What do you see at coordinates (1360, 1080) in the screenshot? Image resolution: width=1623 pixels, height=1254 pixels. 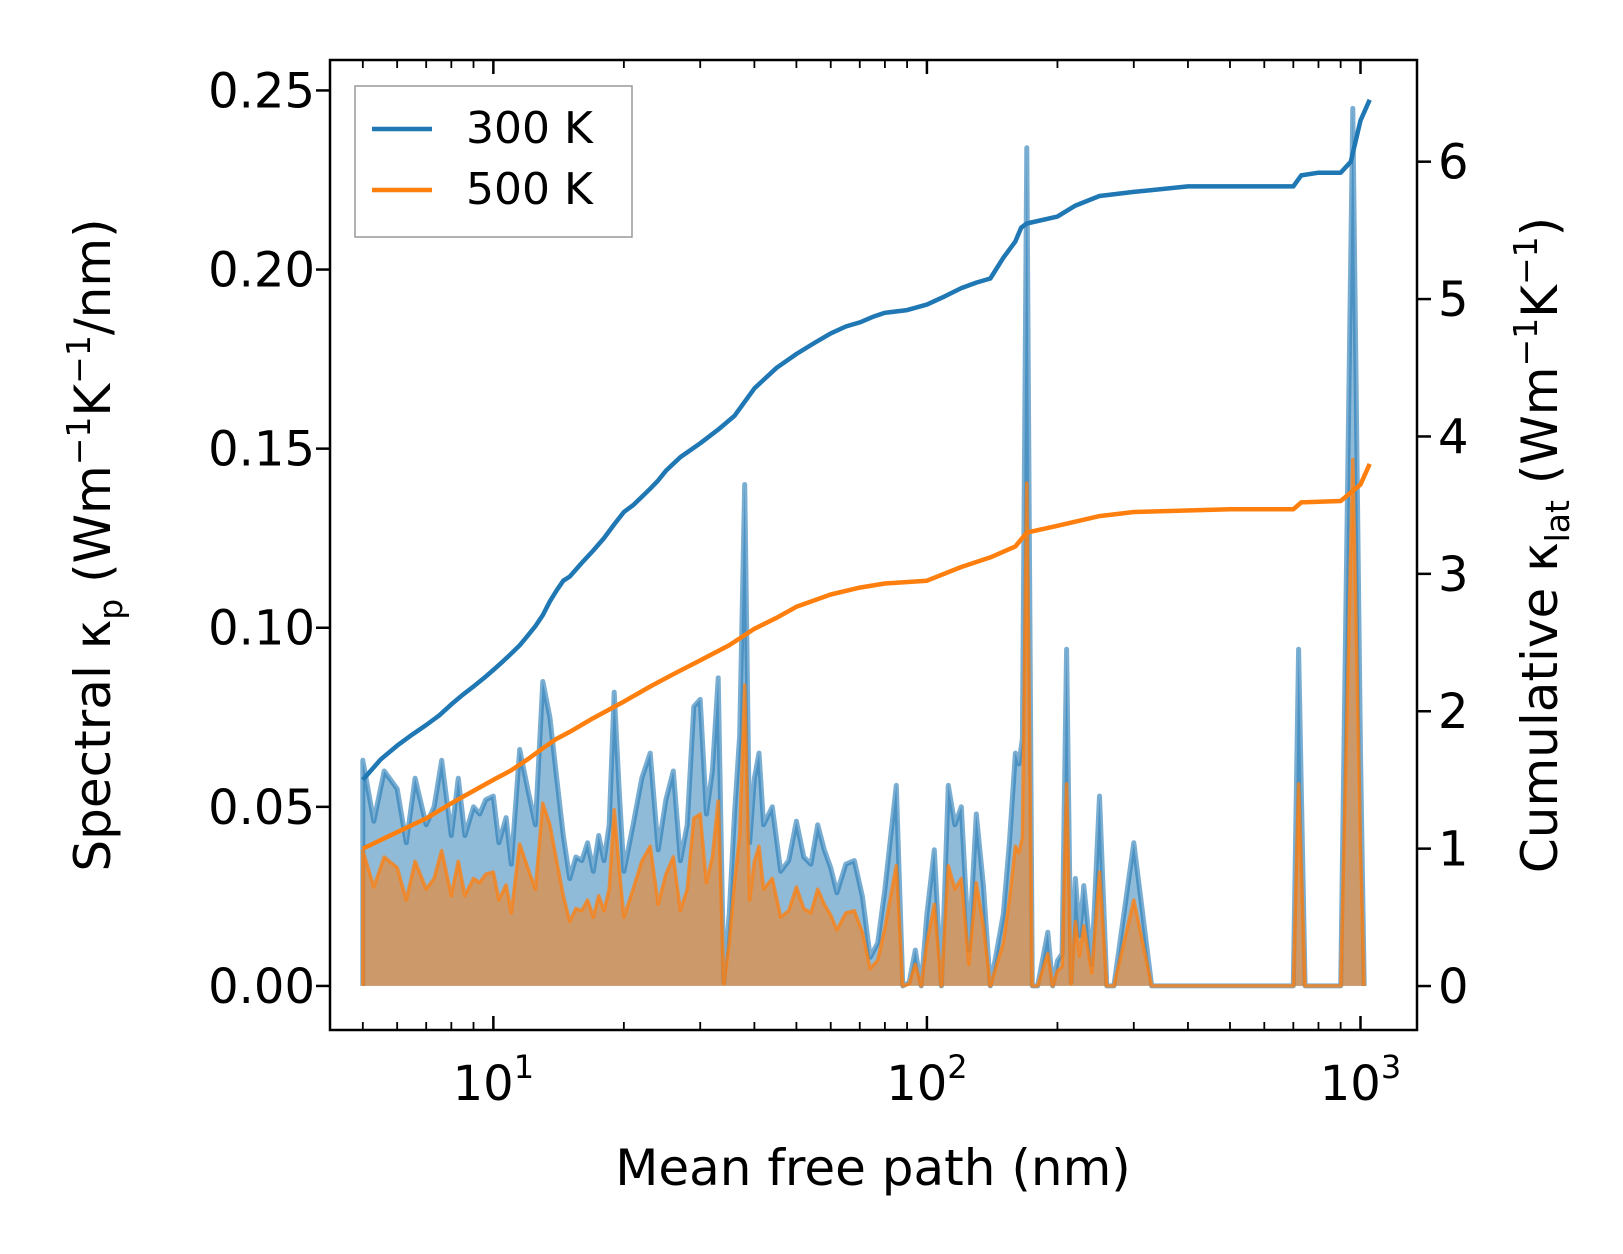 I see `x-tick-label: 10³` at bounding box center [1360, 1080].